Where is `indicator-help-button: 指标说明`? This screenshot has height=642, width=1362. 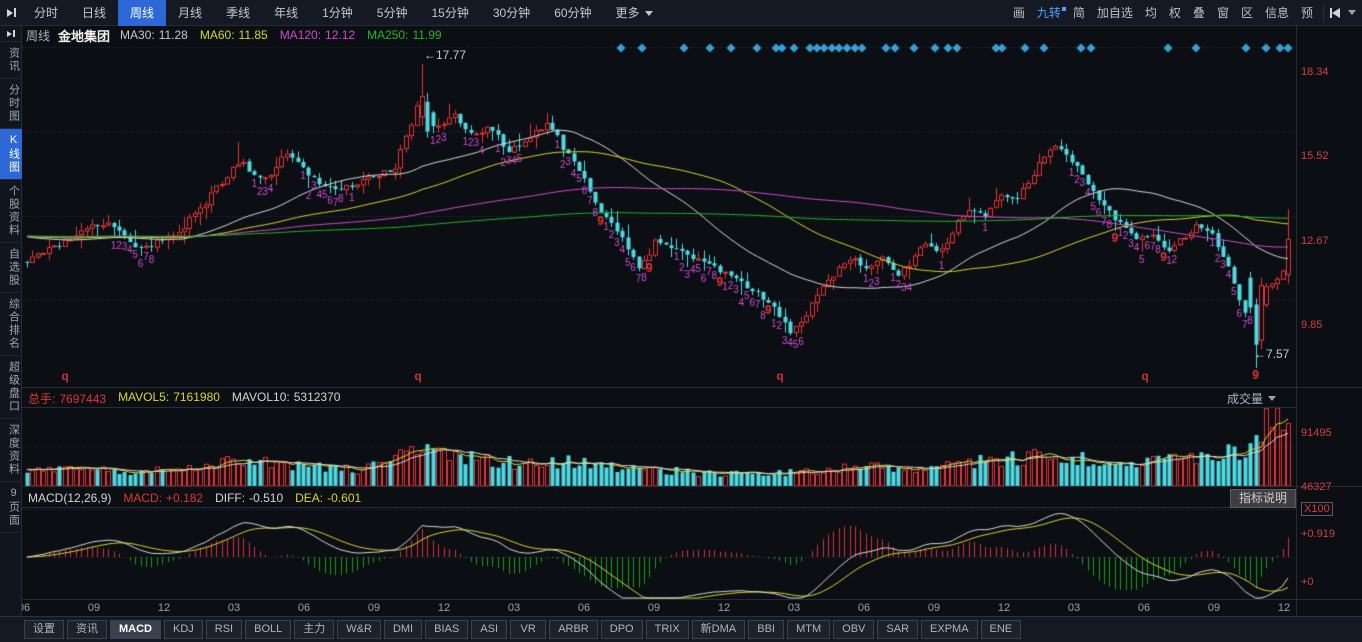
indicator-help-button: 指标说明 is located at coordinates (1263, 498).